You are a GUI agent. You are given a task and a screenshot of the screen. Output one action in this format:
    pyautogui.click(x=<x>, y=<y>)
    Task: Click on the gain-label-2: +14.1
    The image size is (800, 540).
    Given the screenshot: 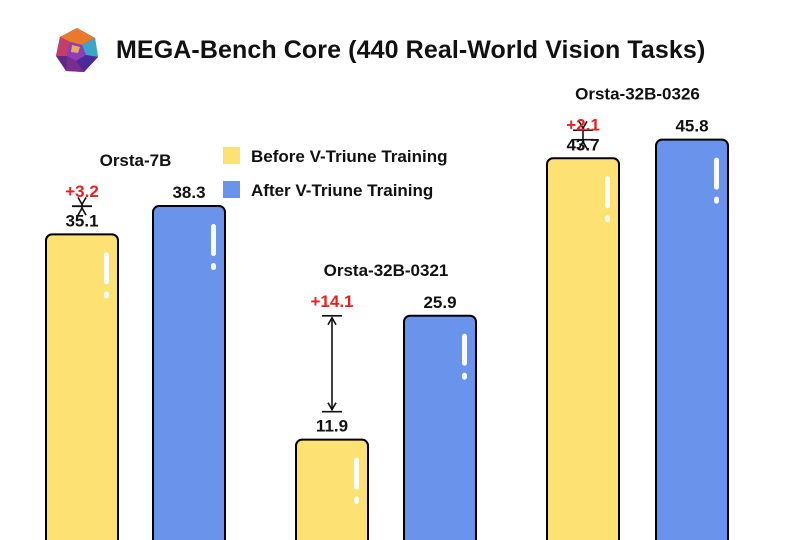 What is the action you would take?
    pyautogui.click(x=331, y=301)
    